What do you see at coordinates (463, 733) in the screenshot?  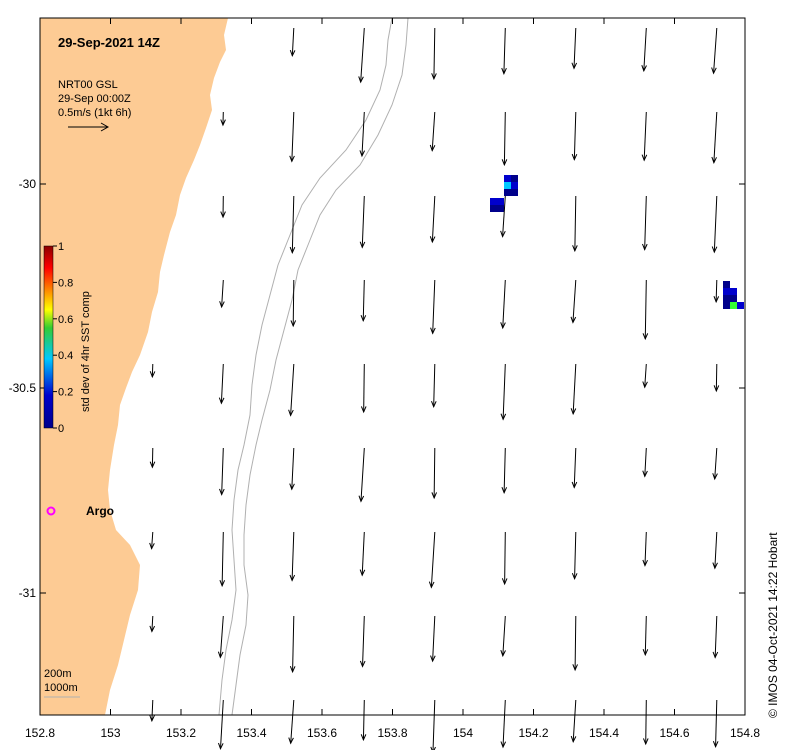 I see `x-tick-label: 154` at bounding box center [463, 733].